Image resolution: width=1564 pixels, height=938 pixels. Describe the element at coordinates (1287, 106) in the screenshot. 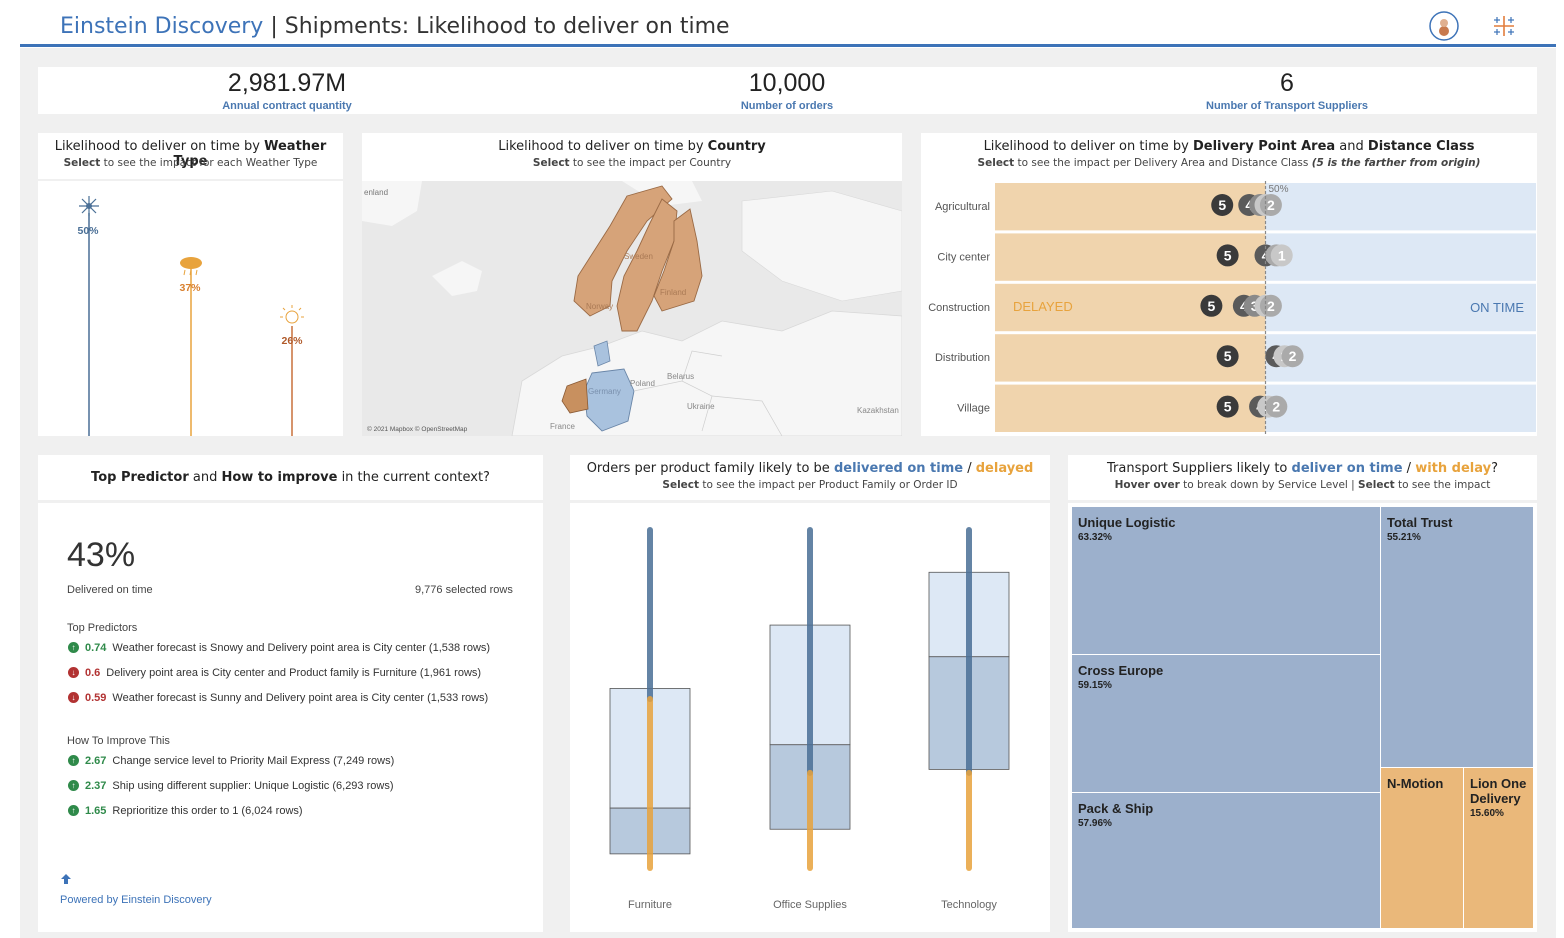

I see `kpi-suppliers-label: Number of Transport Suppliers` at that location.